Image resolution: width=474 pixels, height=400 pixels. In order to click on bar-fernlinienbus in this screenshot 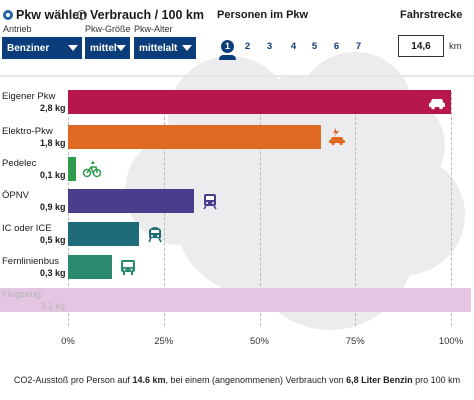, I will do `click(90, 267)`.